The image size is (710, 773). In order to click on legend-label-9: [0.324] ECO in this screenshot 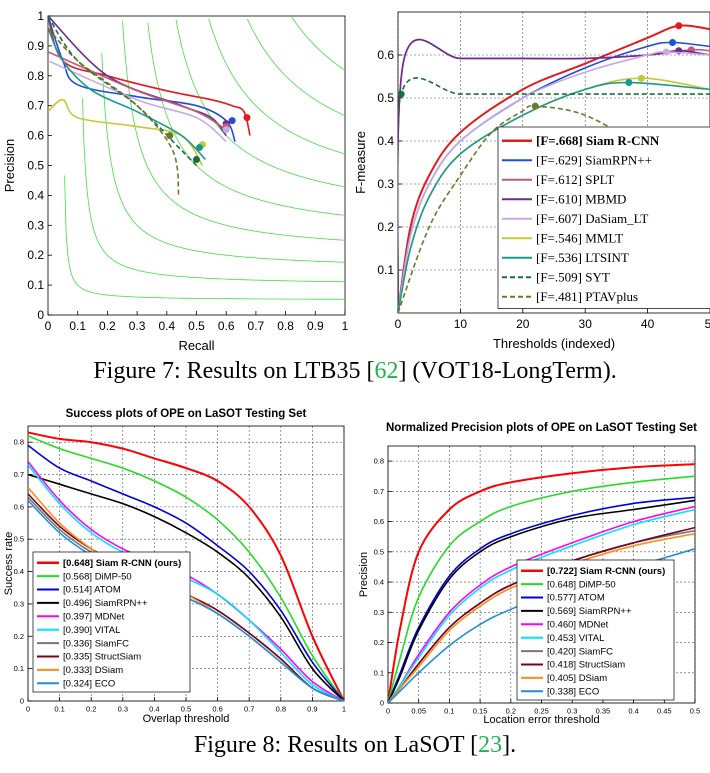, I will do `click(89, 683)`.